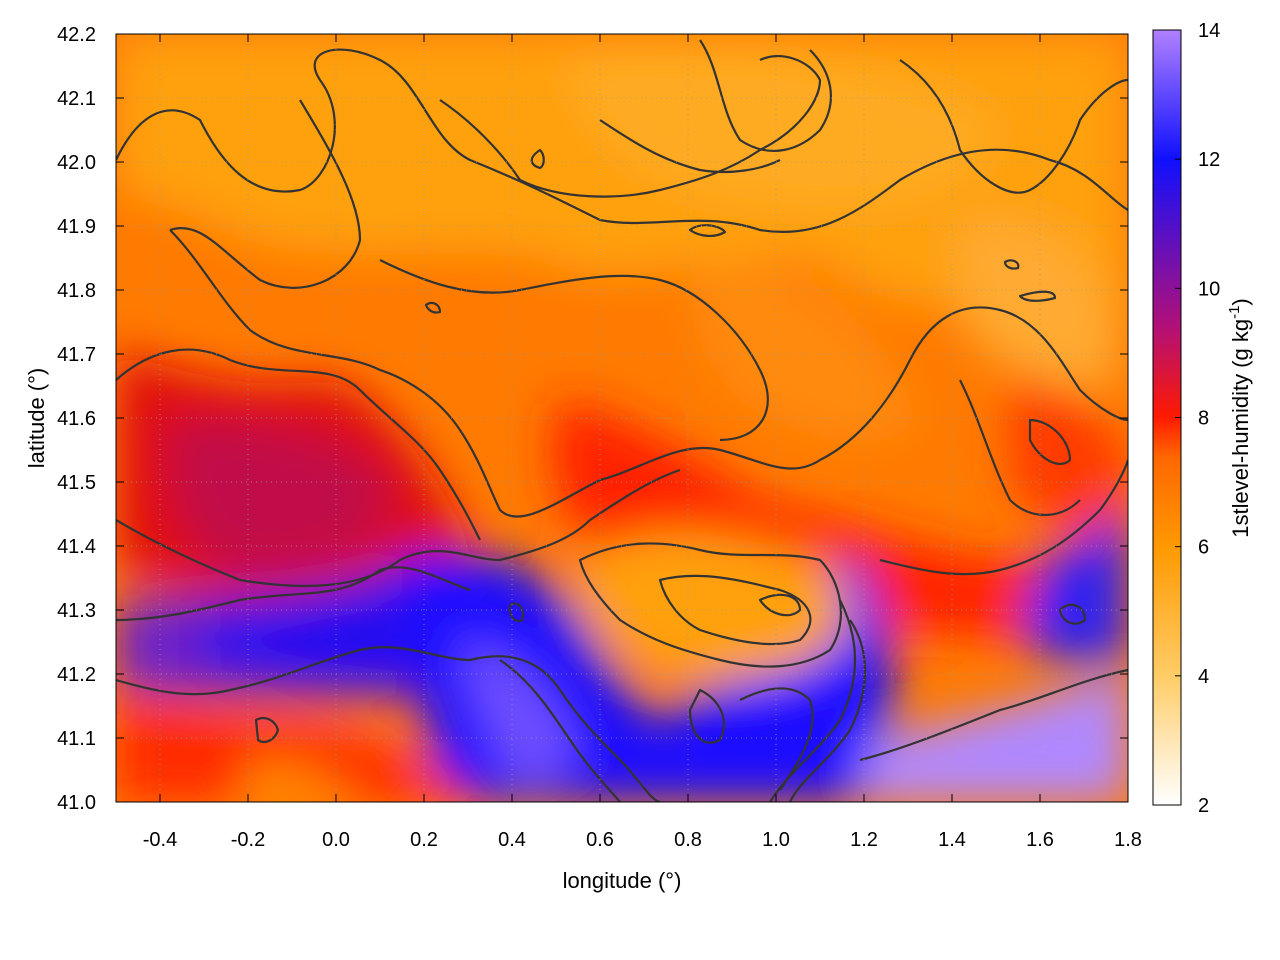 Image resolution: width=1280 pixels, height=960 pixels. I want to click on y-tick-label: 41.0, so click(76, 803).